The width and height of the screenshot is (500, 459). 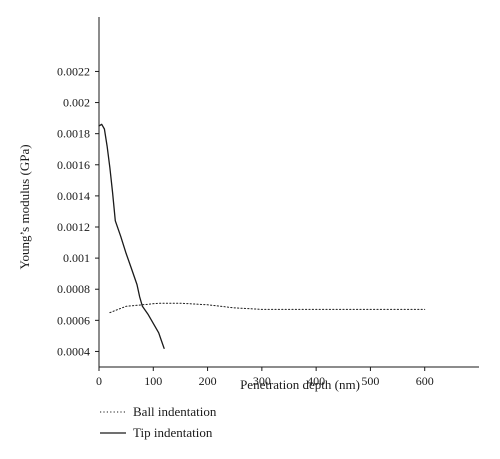 I want to click on x-tick-label: 400, so click(x=316, y=381).